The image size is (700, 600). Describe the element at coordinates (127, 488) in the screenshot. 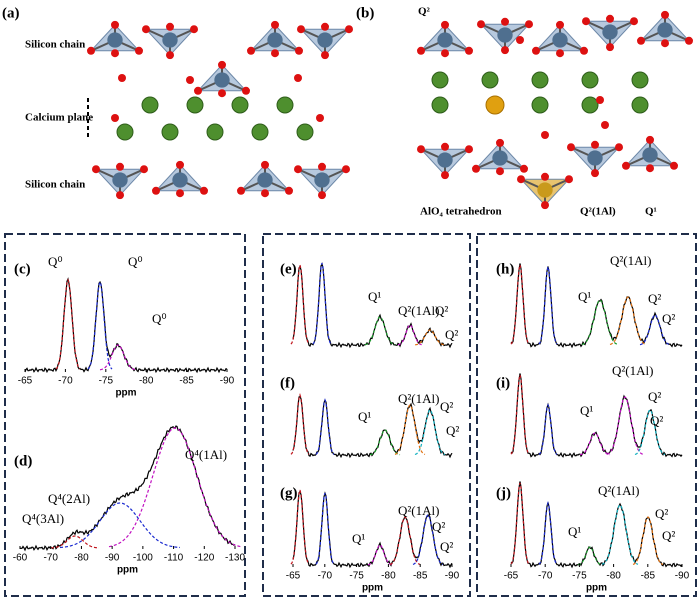

I see `spectrum` at that location.